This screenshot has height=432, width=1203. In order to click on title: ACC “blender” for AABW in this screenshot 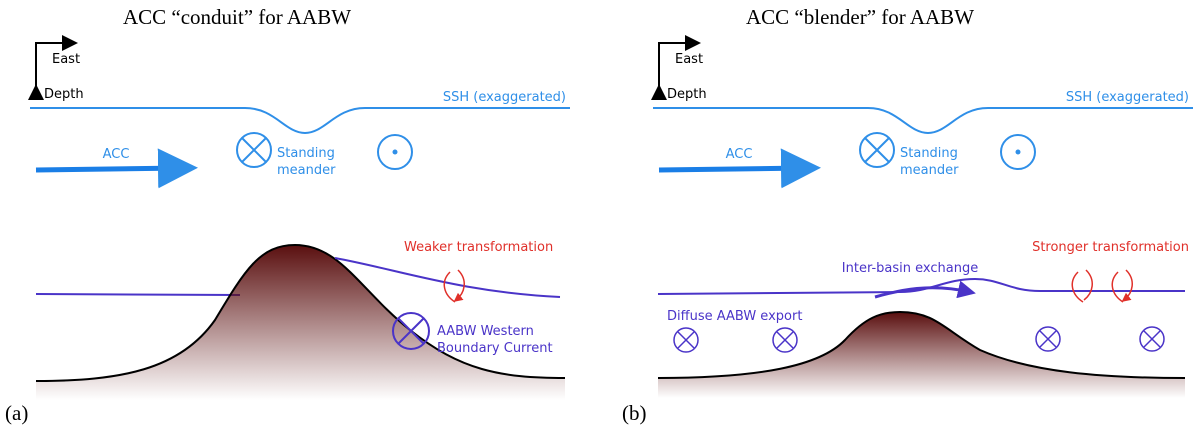, I will do `click(860, 17)`.